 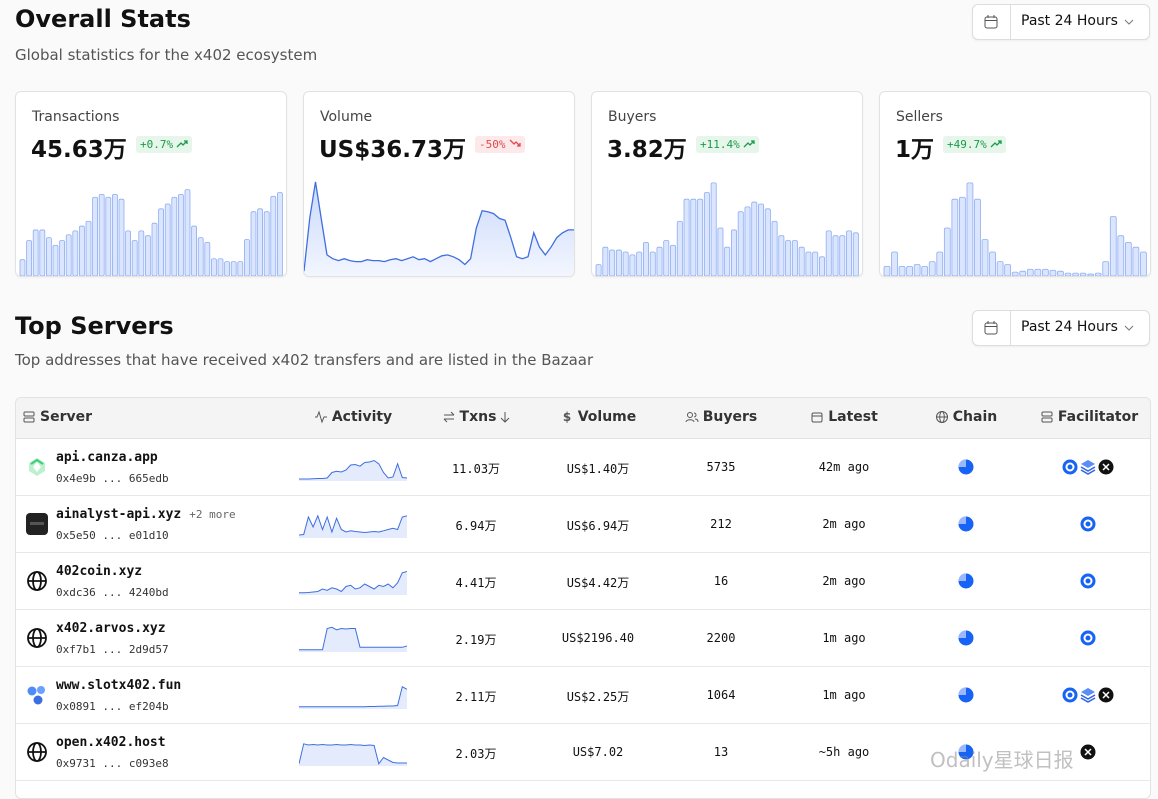 I want to click on stat-label: Volume, so click(x=346, y=117).